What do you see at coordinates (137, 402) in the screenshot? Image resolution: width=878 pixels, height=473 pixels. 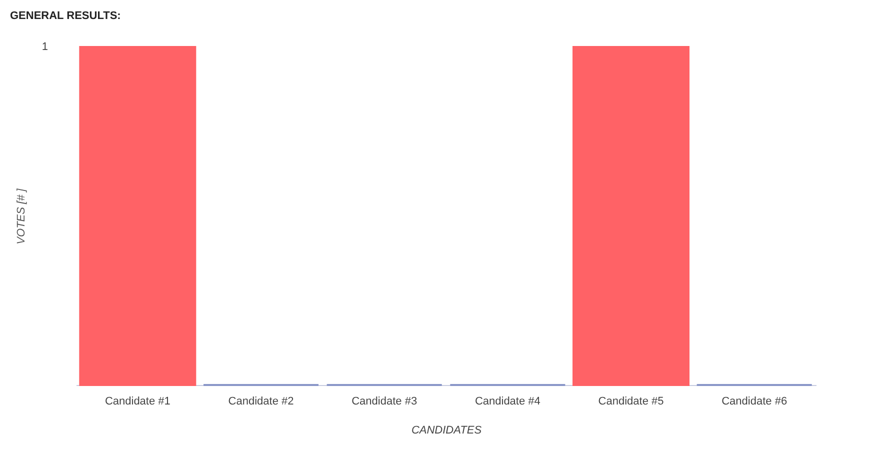 I see `x-tick-label: Candidate #1` at bounding box center [137, 402].